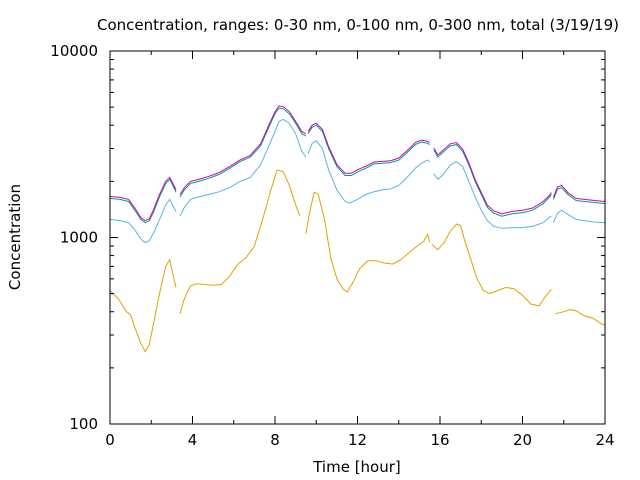 The width and height of the screenshot is (640, 480). Describe the element at coordinates (522, 440) in the screenshot. I see `x-tick-label: 20` at that location.